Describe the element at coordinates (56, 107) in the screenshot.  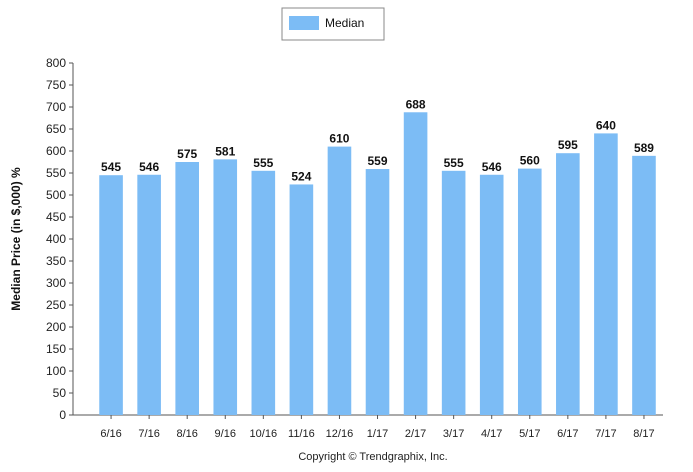
I see `y-tick-label: 700` at that location.